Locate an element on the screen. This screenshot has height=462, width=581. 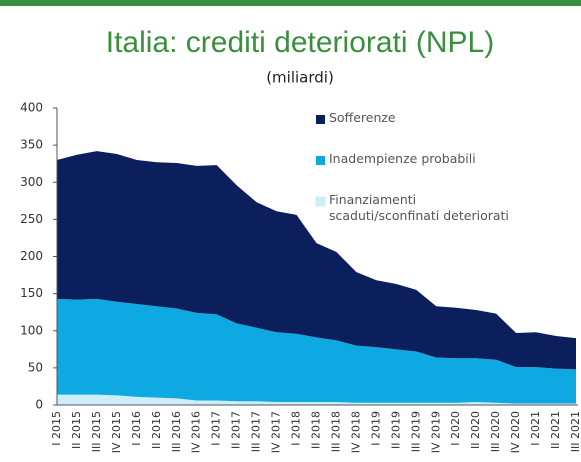
x-tick-label: IV 2017 is located at coordinates (276, 432).